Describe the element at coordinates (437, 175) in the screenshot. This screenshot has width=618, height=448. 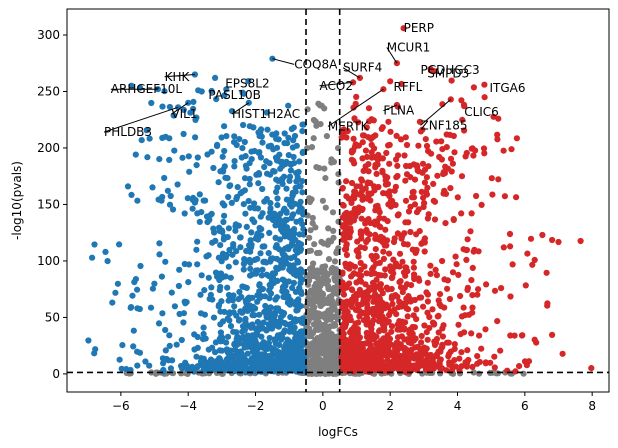
I see `up-point-1945` at that location.